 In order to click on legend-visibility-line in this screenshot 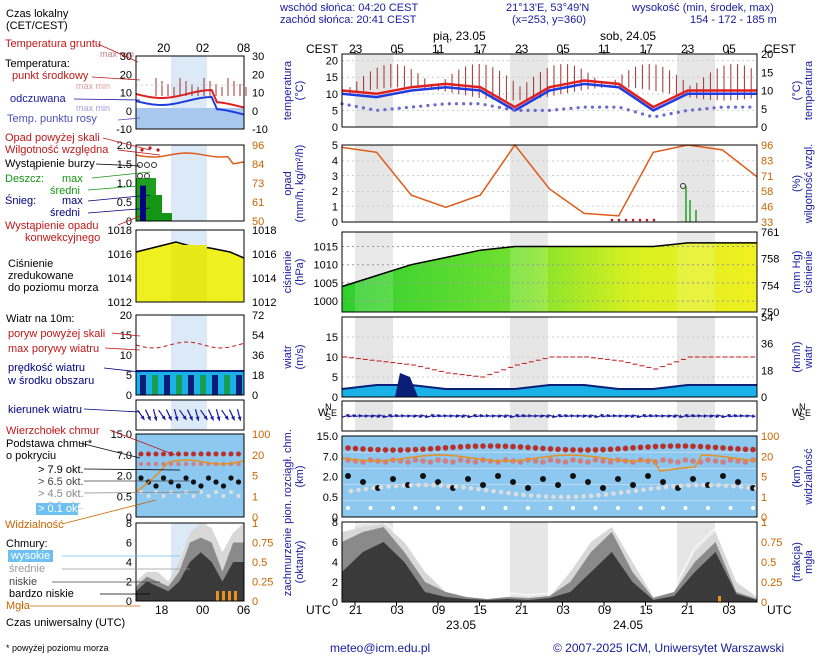, I will do `click(190, 476)`.